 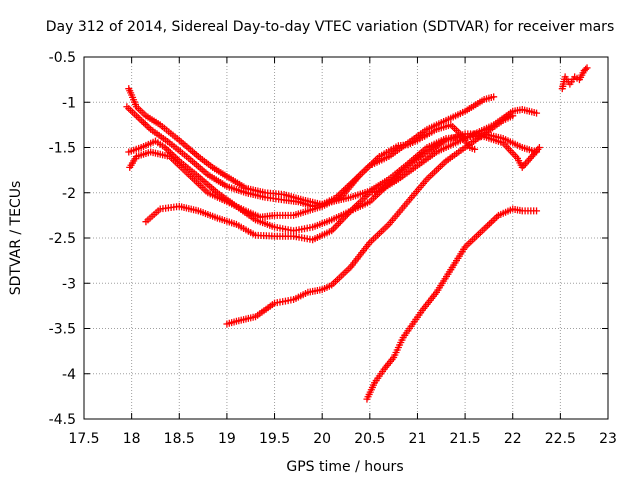 I want to click on y-tick-label: -1.5, so click(x=62, y=149).